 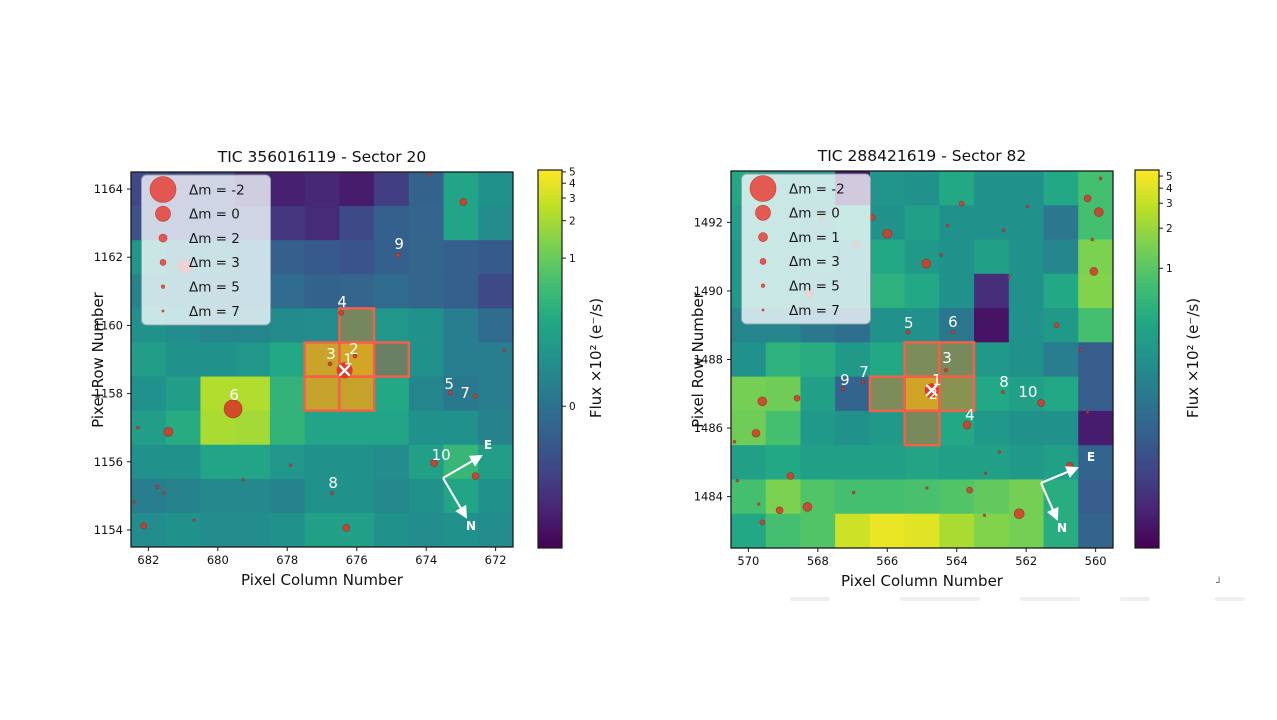 I want to click on y-tick-label: 1158, so click(x=108, y=394).